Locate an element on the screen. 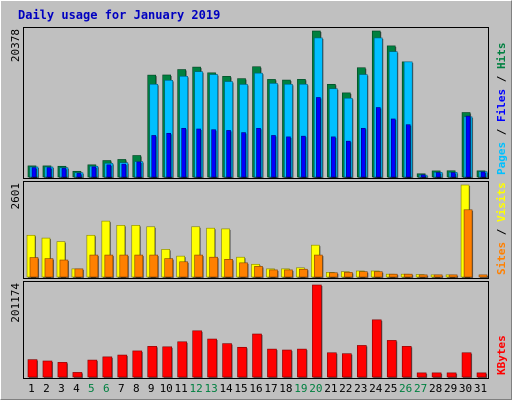  x-tick-label: 8 is located at coordinates (136, 388).